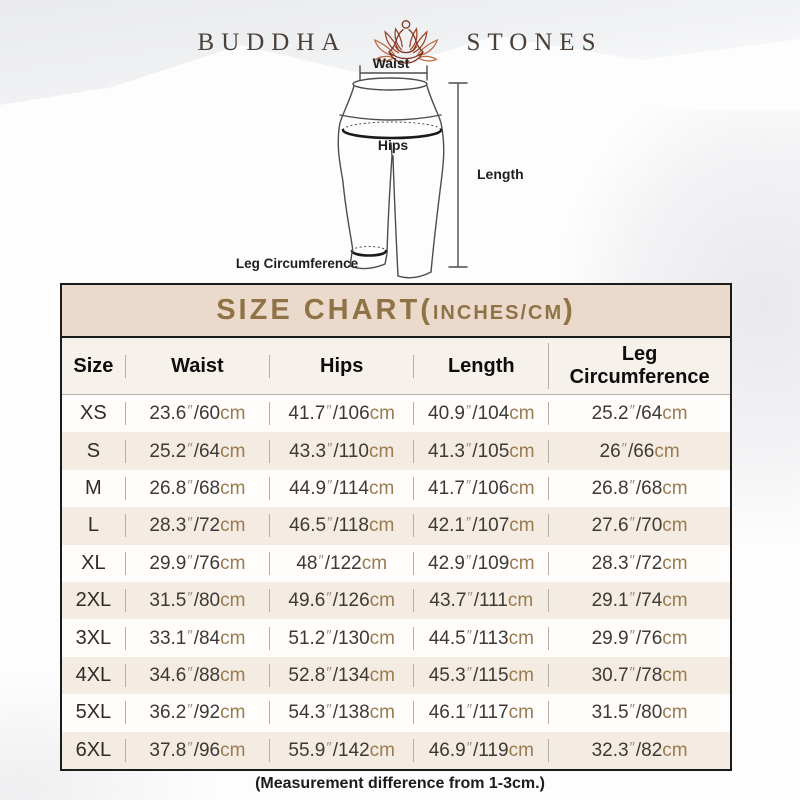 This screenshot has height=800, width=800. Describe the element at coordinates (341, 638) in the screenshot. I see `hips-cell: 51.2″/130cm` at that location.